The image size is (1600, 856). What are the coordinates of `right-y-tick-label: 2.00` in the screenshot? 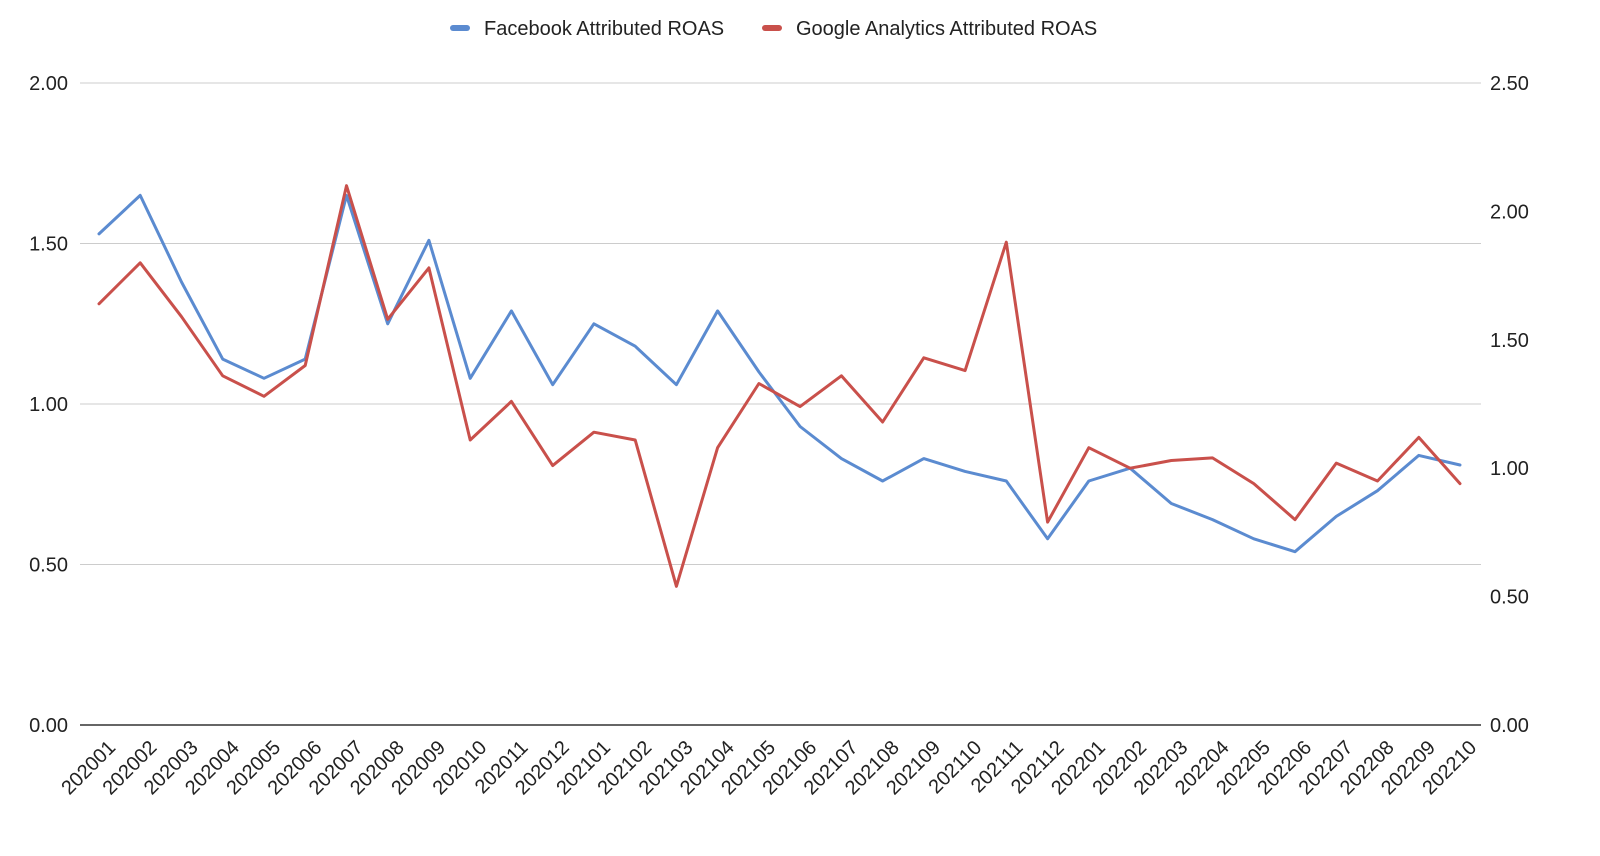 It's located at (1509, 212).